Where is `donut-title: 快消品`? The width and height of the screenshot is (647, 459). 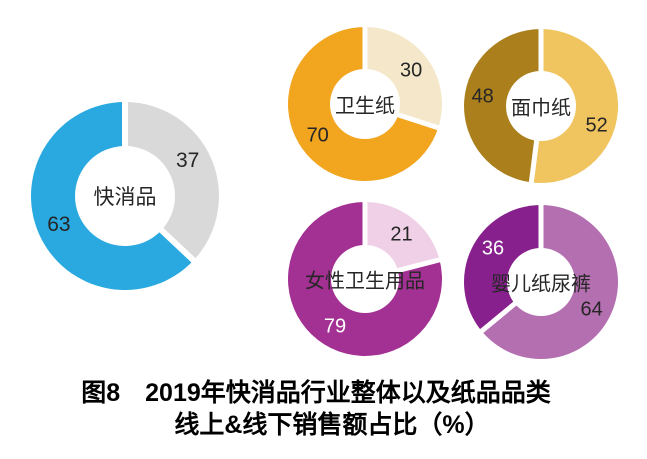
donut-title: 快消品 is located at coordinates (125, 197).